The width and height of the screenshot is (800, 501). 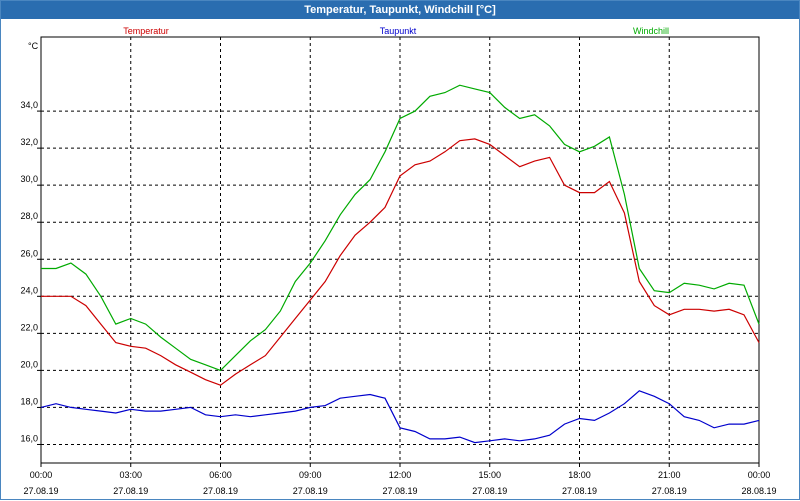 I want to click on x-tick-time: 06:00, so click(x=220, y=475).